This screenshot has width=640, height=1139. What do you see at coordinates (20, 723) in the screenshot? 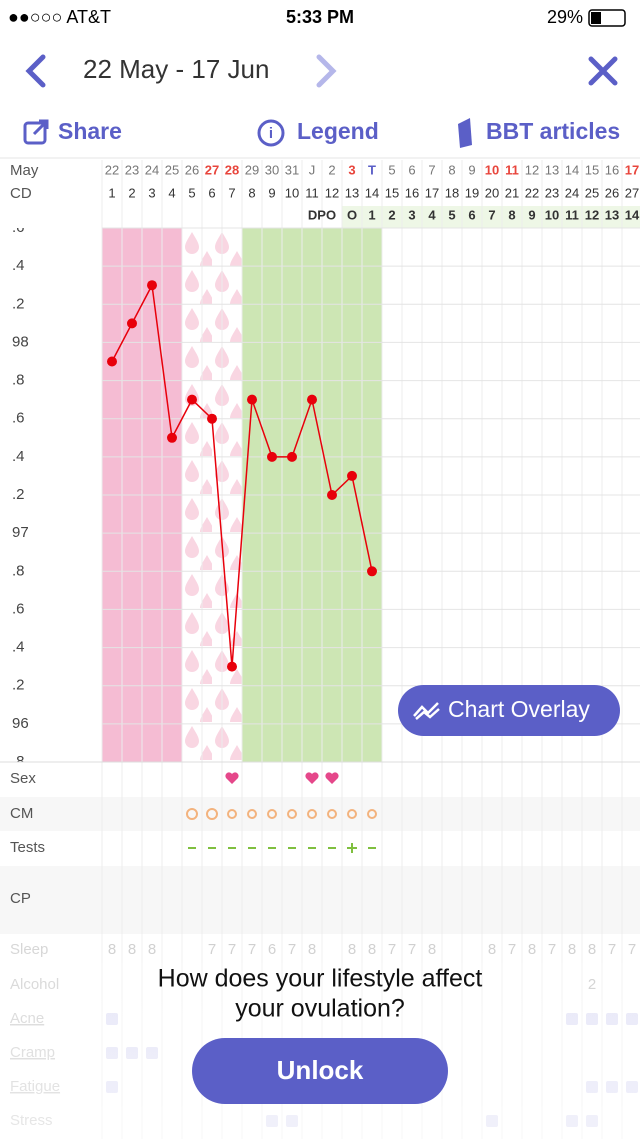
I see `y-tick-label: 96` at bounding box center [20, 723].